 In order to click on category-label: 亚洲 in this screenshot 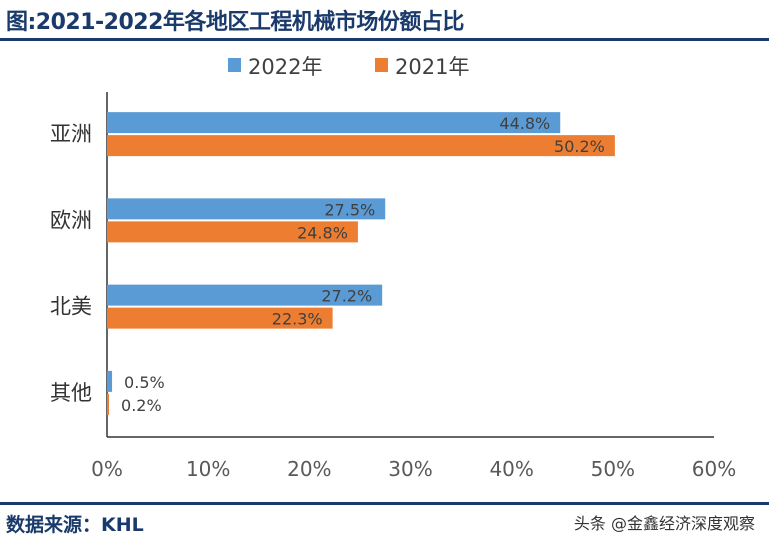, I will do `click(71, 134)`.